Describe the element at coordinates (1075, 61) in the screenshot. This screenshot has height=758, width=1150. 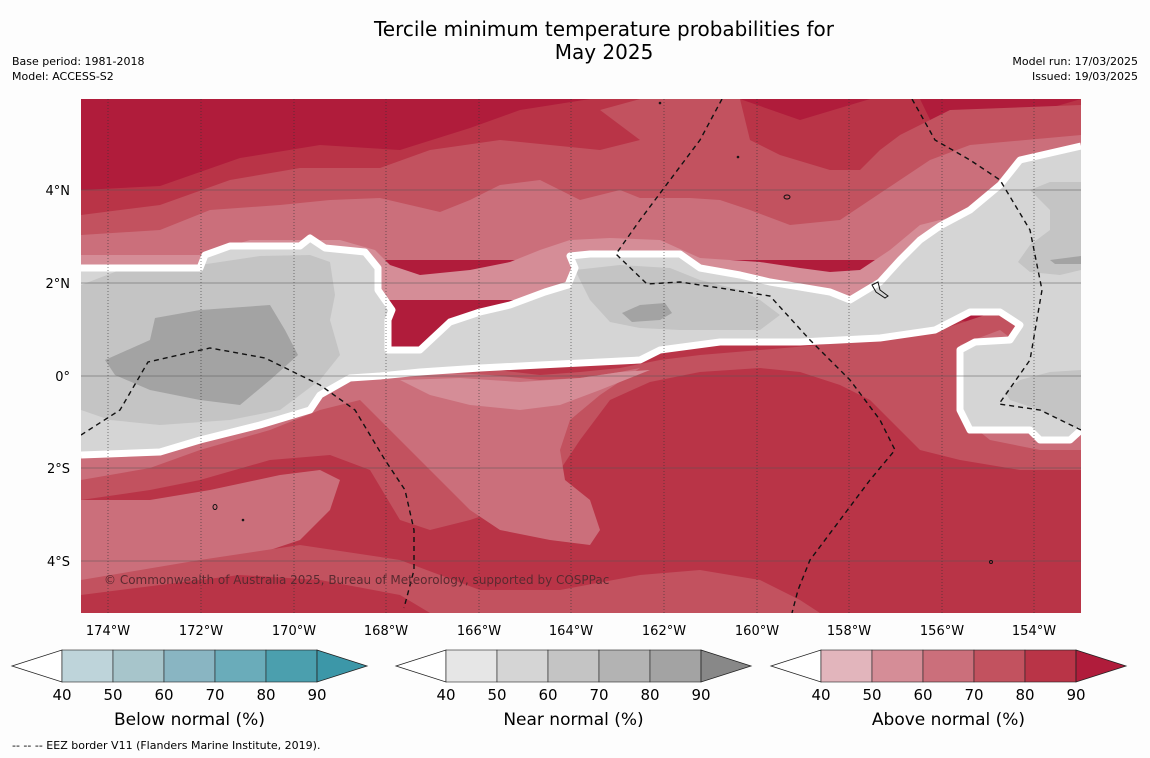
I see `model-run: Model run: 17/03/2025` at that location.